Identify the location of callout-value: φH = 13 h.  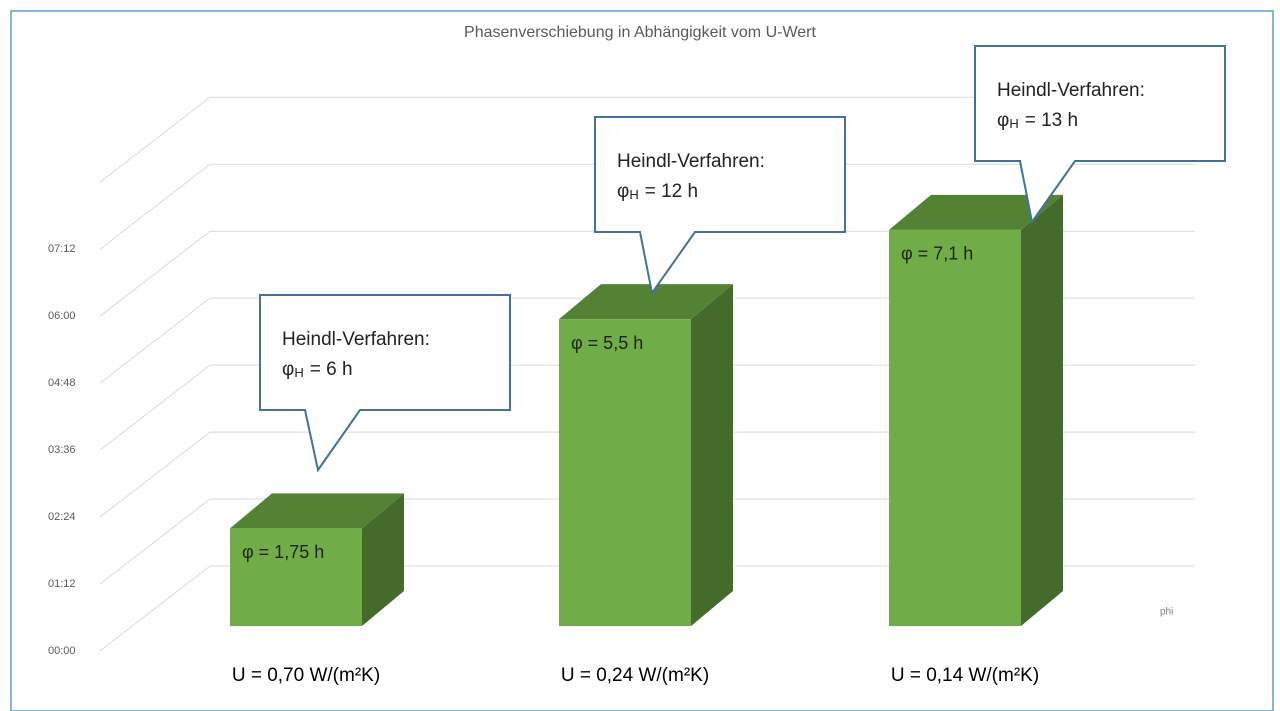
(1037, 120).